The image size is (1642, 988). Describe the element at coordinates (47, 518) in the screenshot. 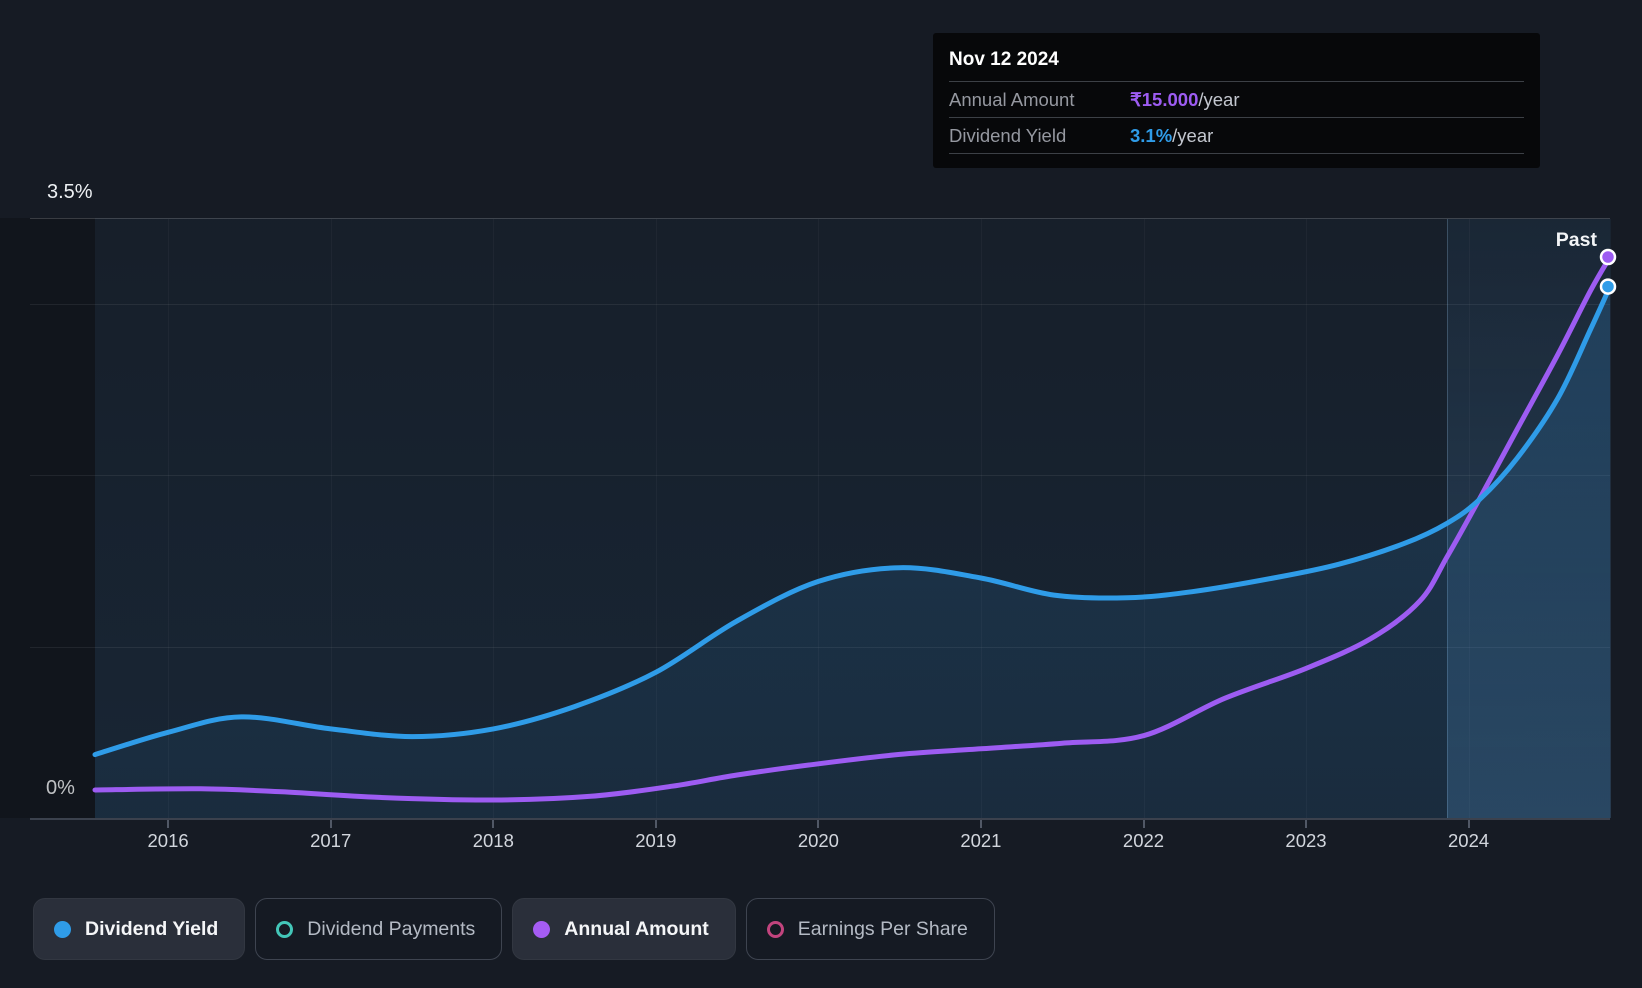

I see `plot-left-margin` at that location.